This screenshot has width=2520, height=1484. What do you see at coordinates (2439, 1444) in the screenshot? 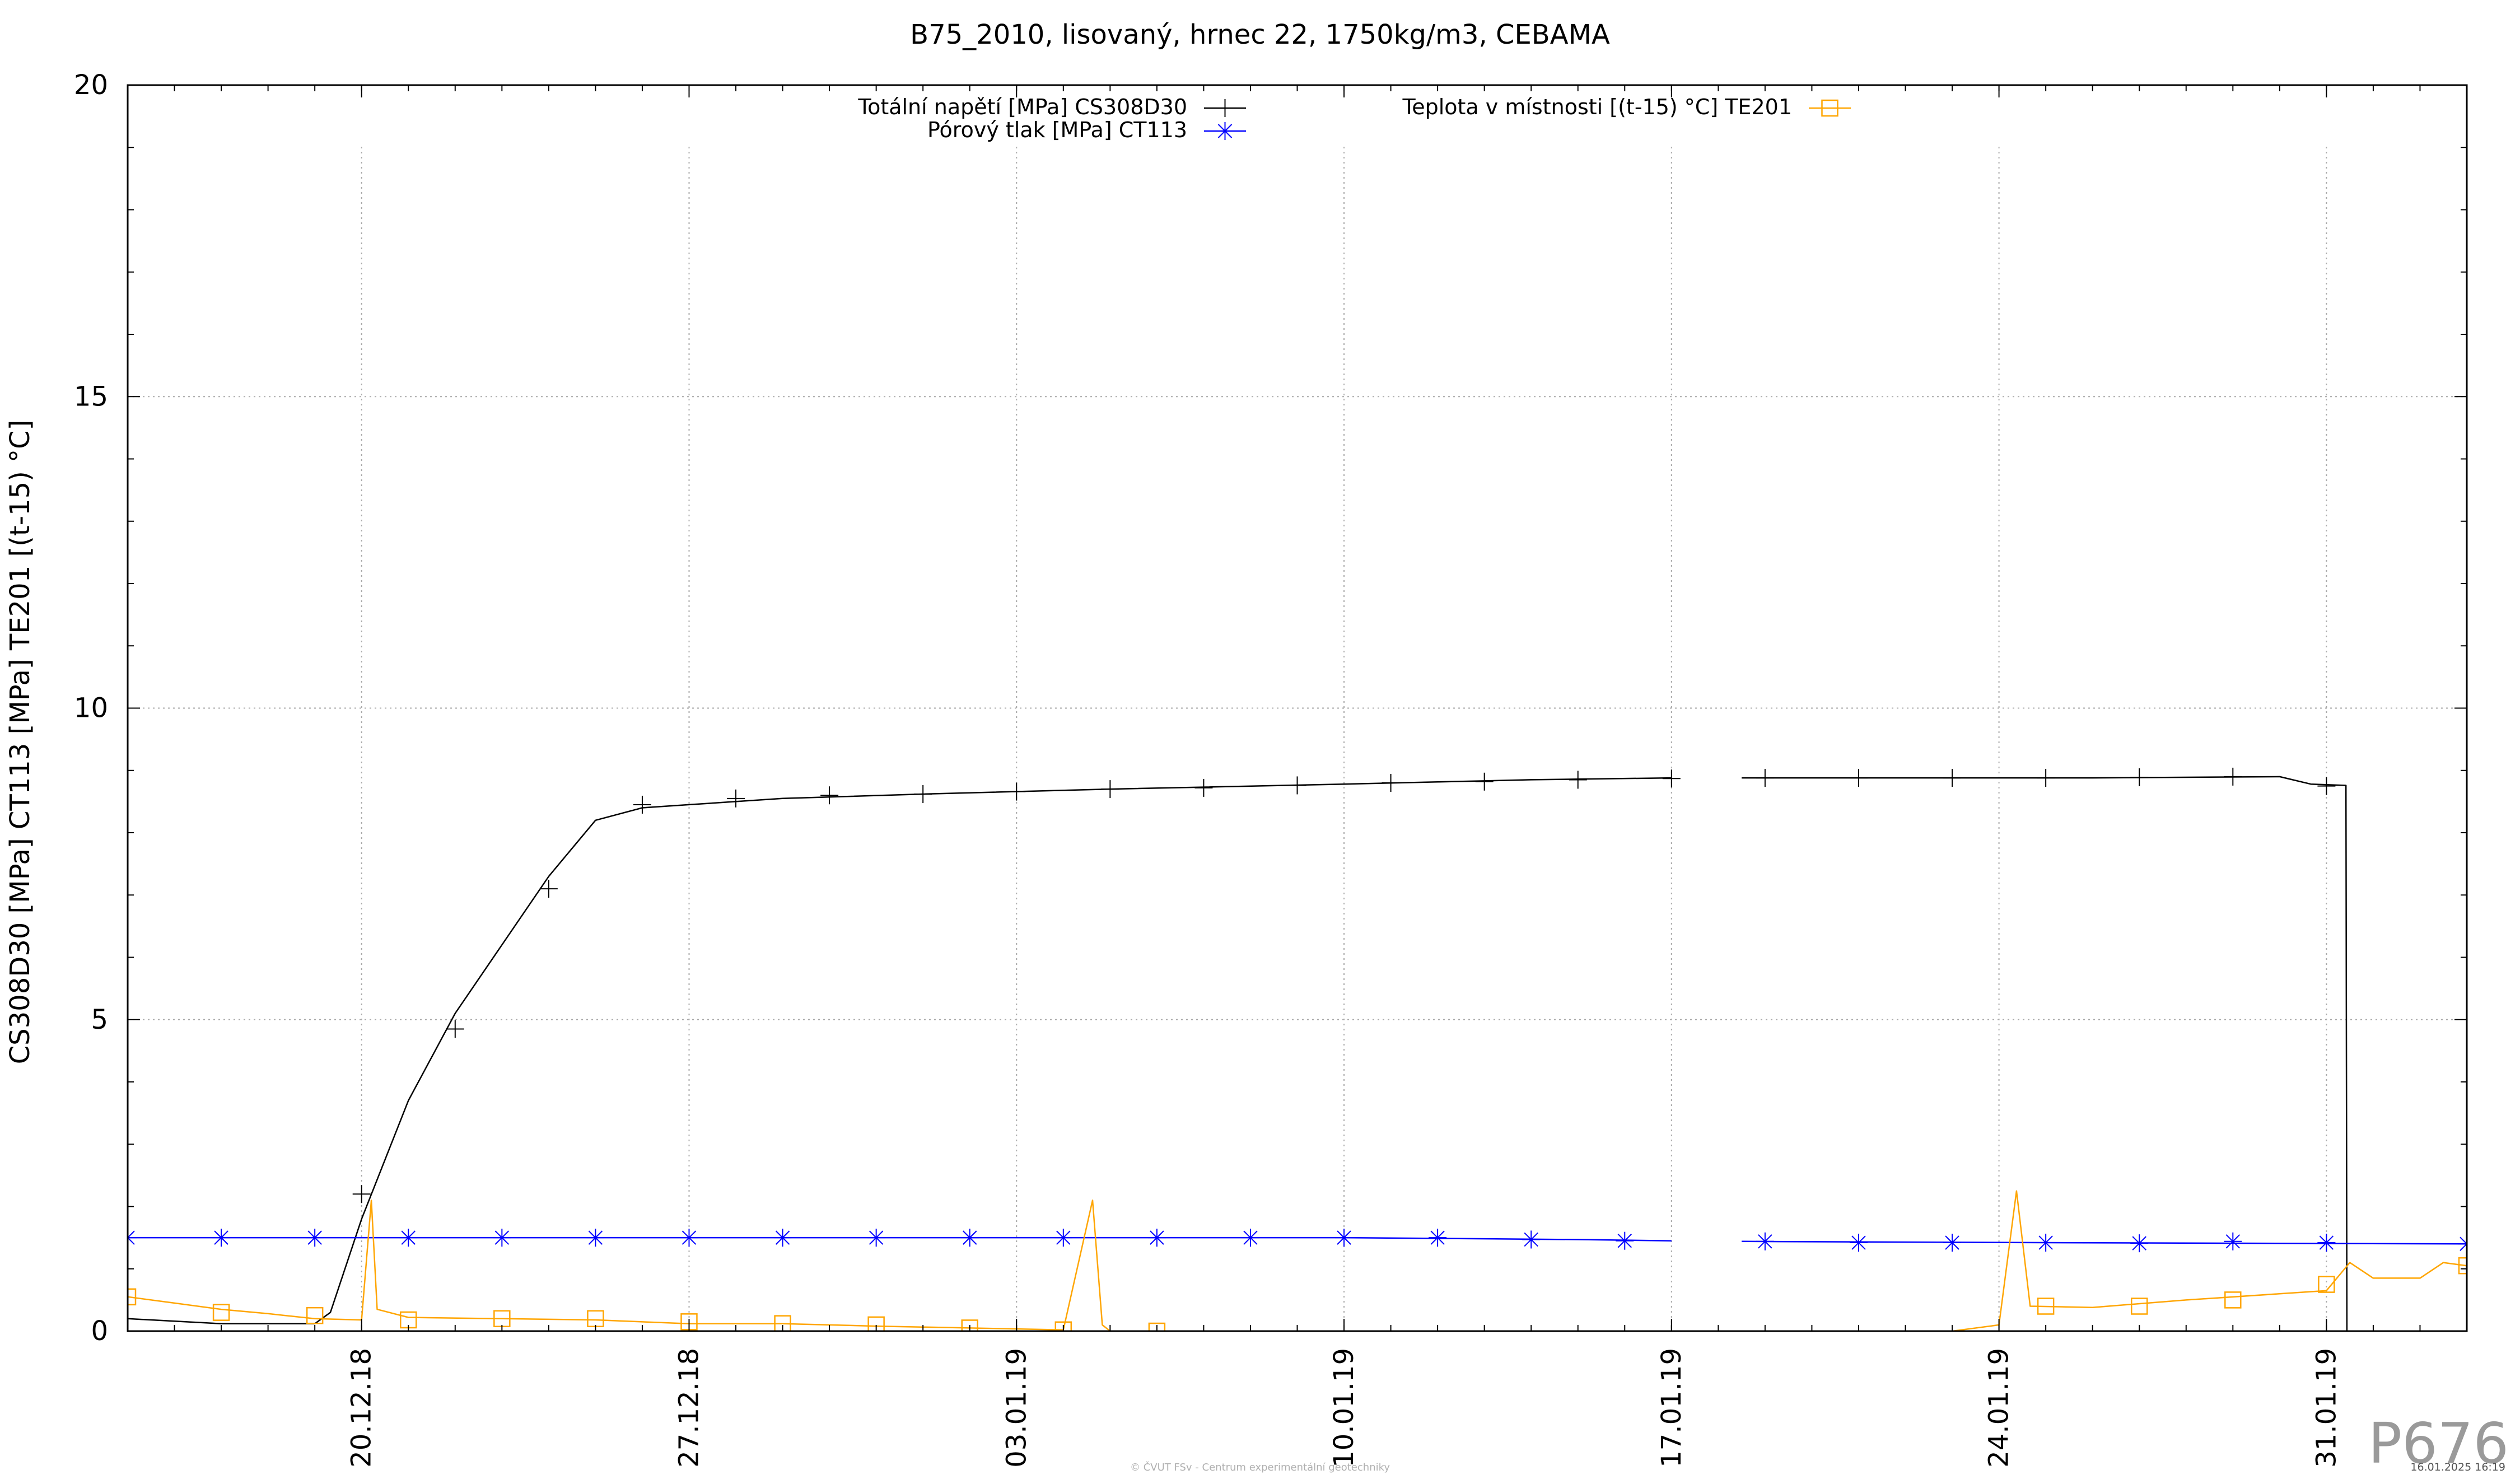
I see `plot-code: P676` at bounding box center [2439, 1444].